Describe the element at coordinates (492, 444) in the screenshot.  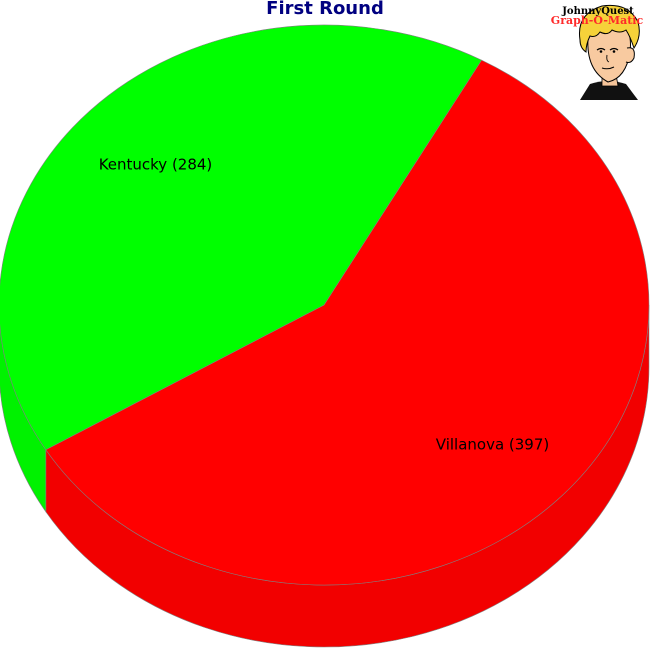
I see `pie-label-0: Villanova (397)` at that location.